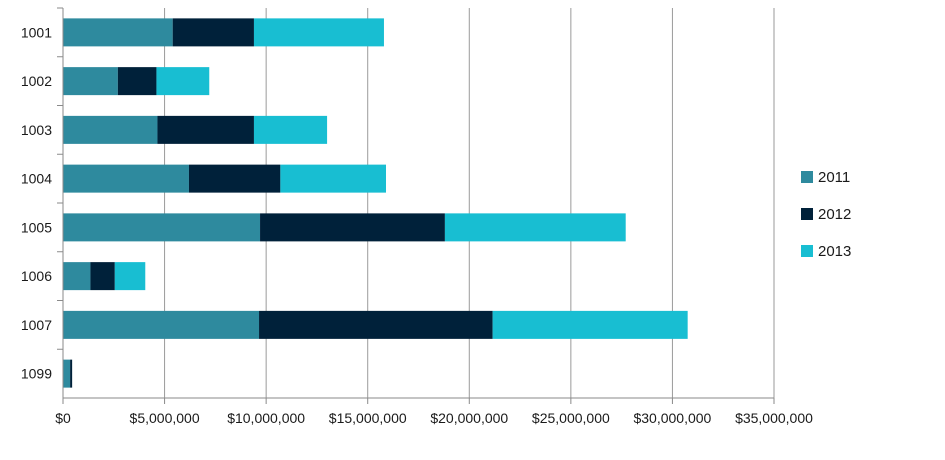 The width and height of the screenshot is (945, 460). I want to click on x-tick-label: $35,000,000, so click(774, 418).